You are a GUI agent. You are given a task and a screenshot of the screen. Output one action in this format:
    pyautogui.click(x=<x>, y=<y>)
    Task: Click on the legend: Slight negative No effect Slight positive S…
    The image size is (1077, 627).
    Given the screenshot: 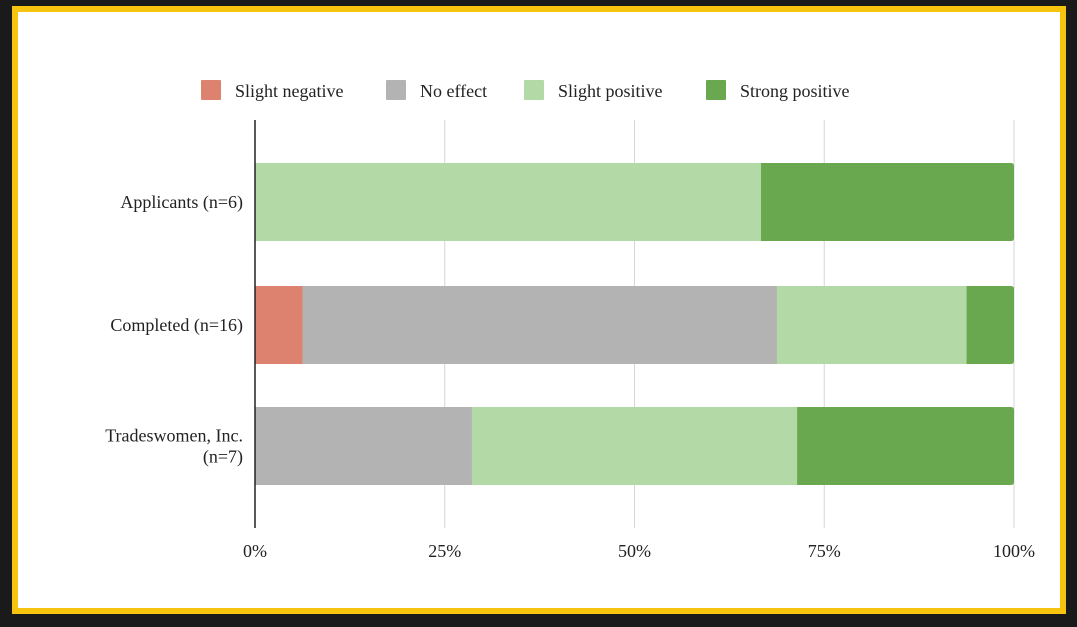 What is the action you would take?
    pyautogui.click(x=525, y=90)
    